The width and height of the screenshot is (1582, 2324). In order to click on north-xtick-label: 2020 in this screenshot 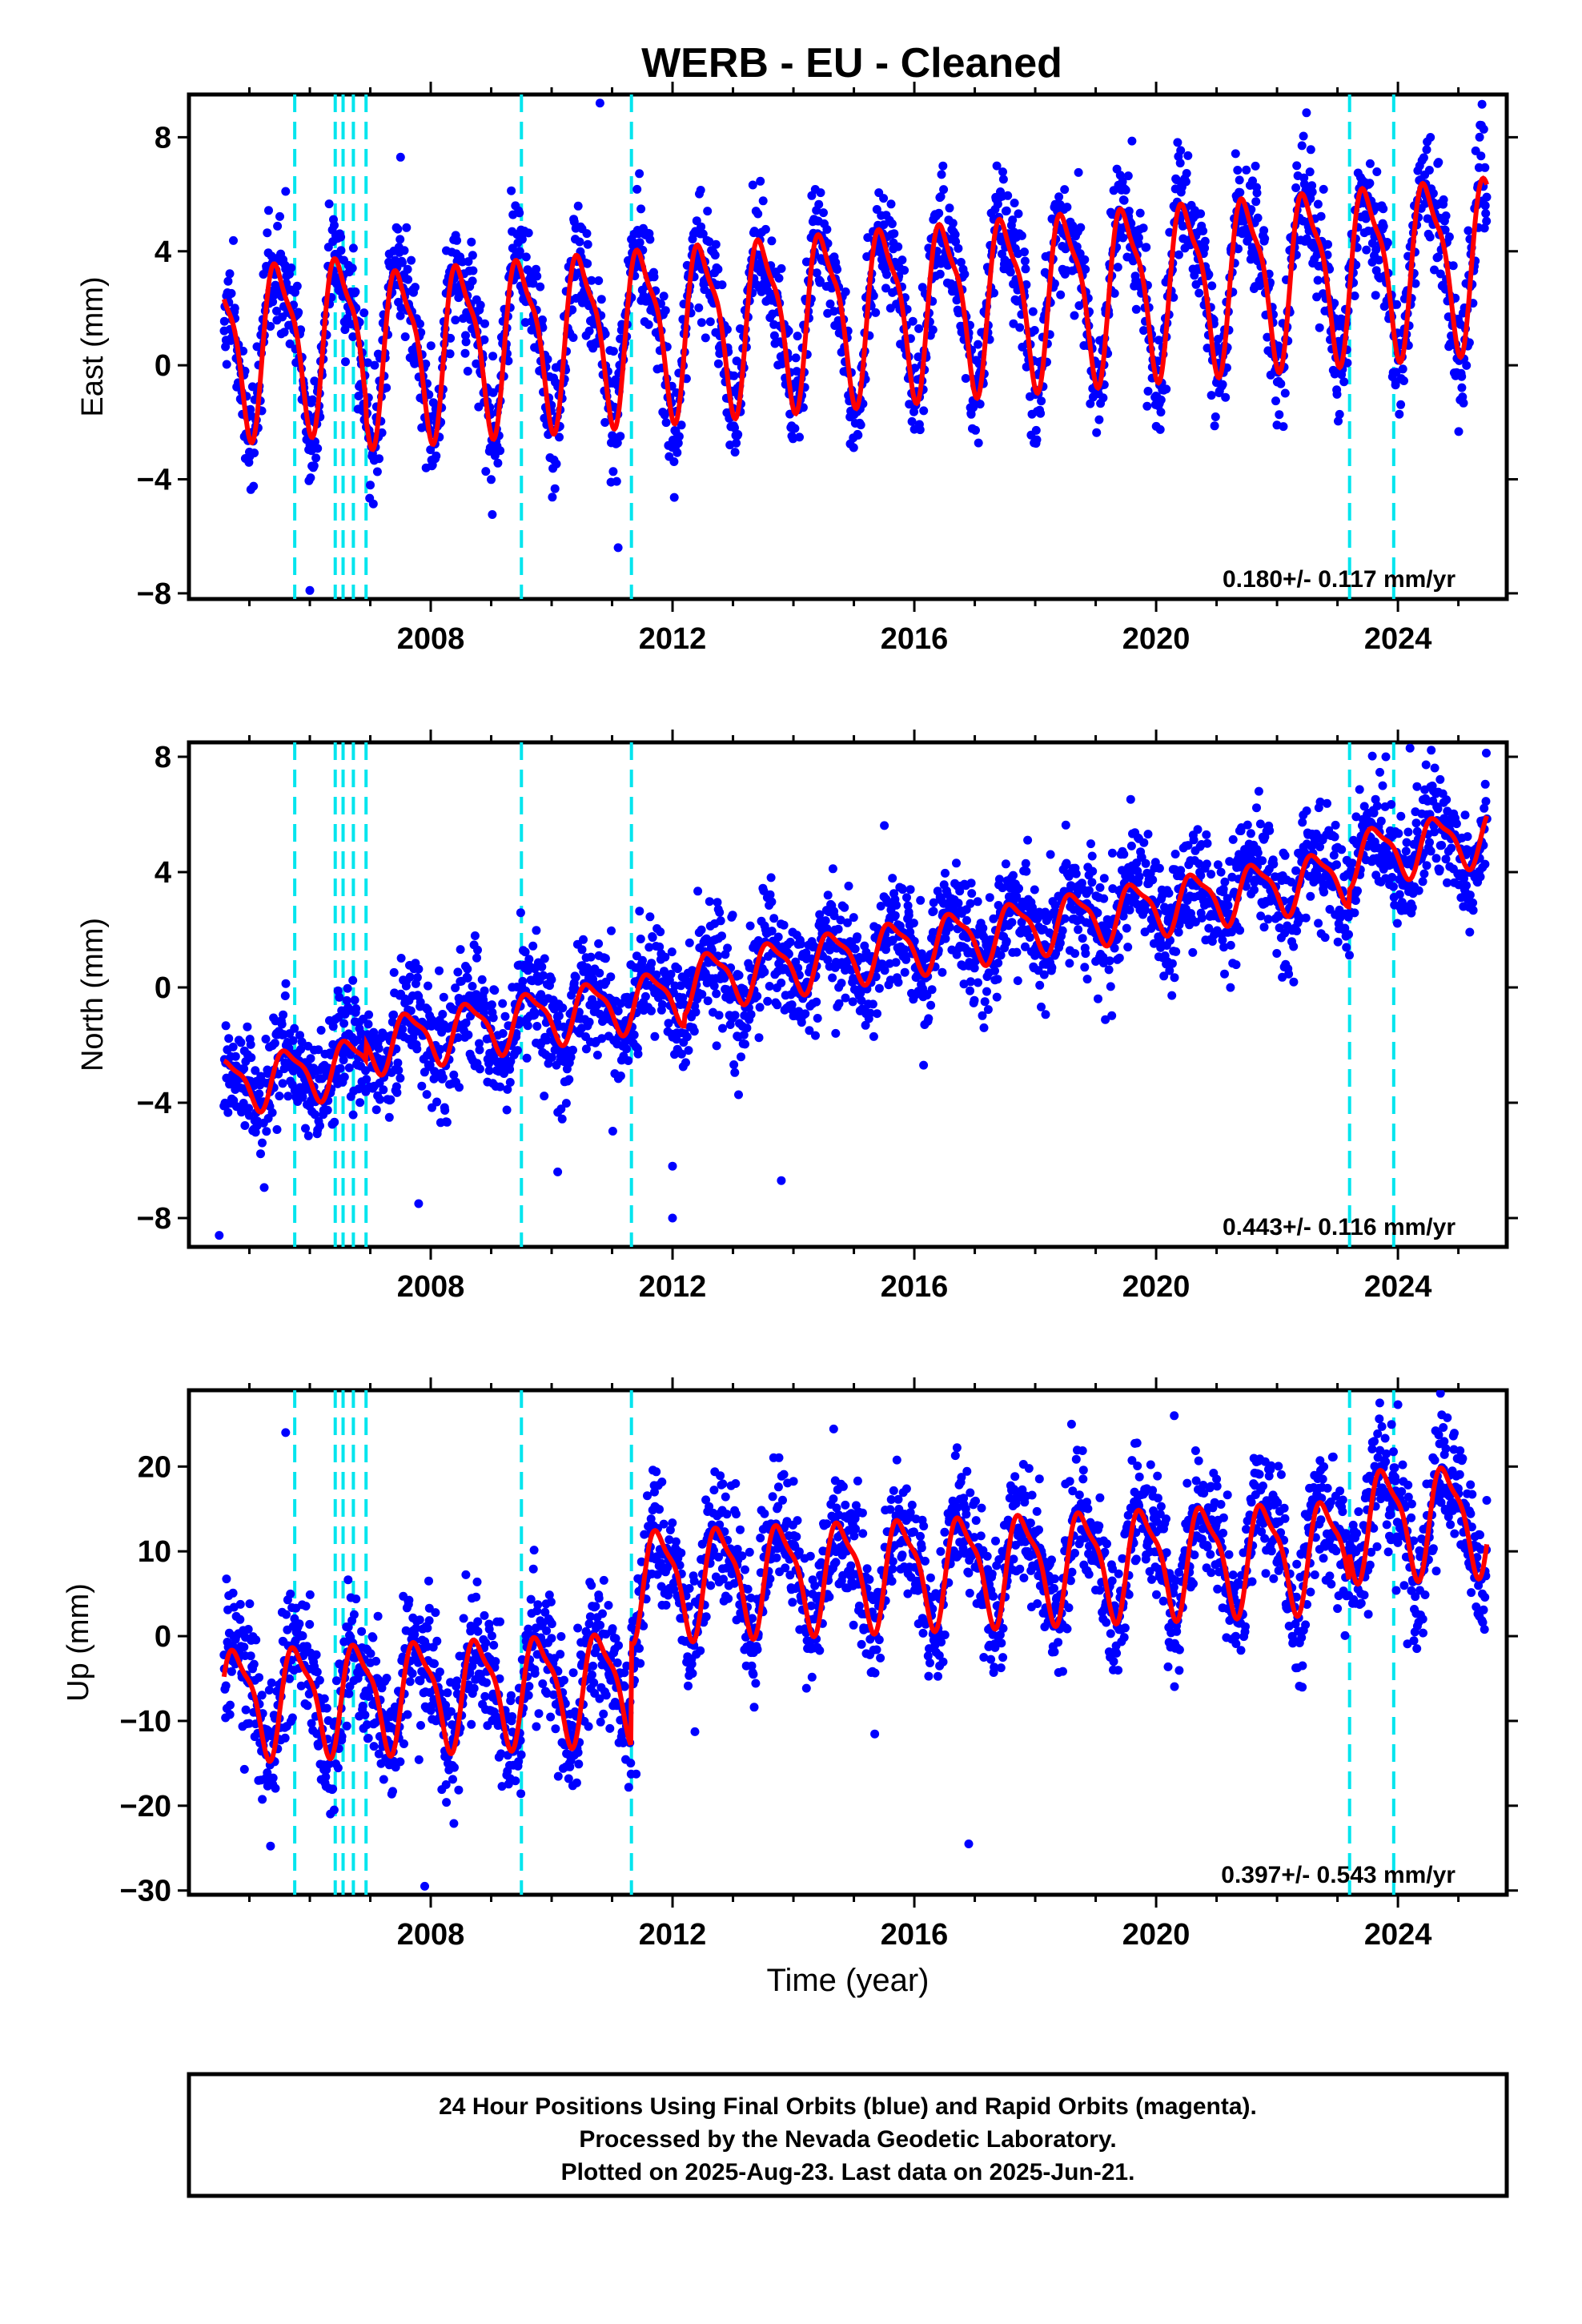, I will do `click(1156, 1287)`.